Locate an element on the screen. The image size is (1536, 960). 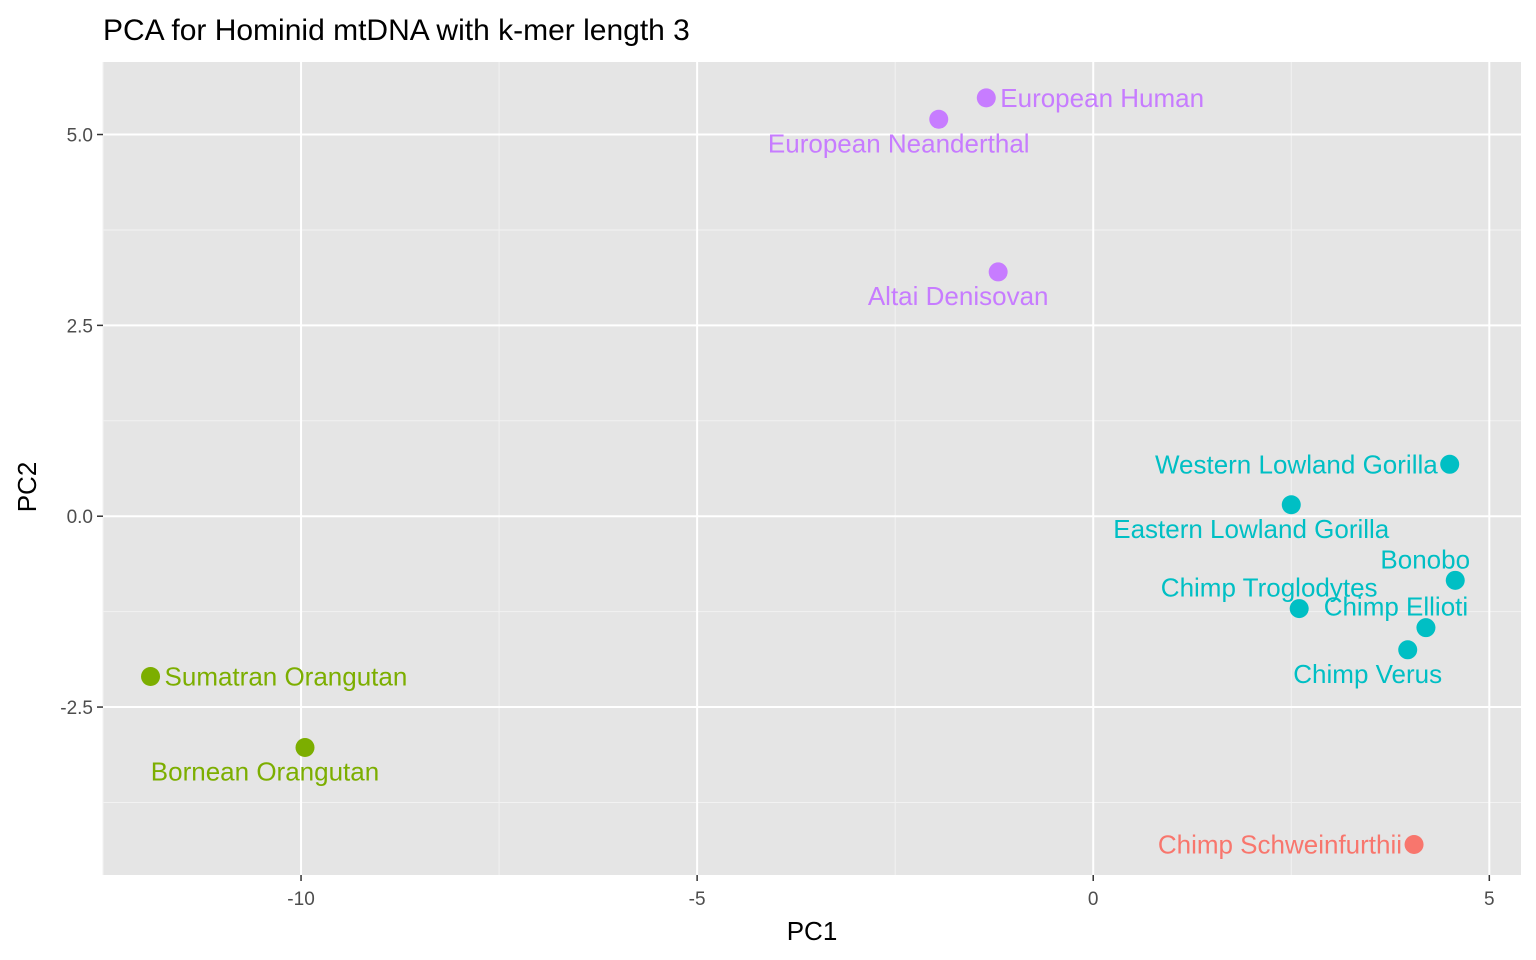
point-label: Chimp Troglodytes is located at coordinates (1269, 588).